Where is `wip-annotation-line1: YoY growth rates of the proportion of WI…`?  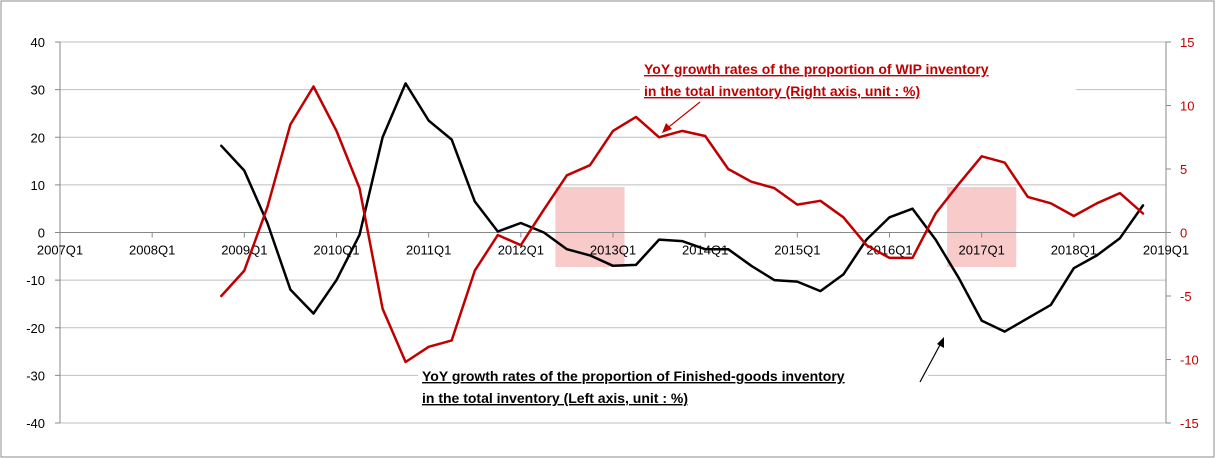 wip-annotation-line1: YoY growth rates of the proportion of WI… is located at coordinates (816, 69).